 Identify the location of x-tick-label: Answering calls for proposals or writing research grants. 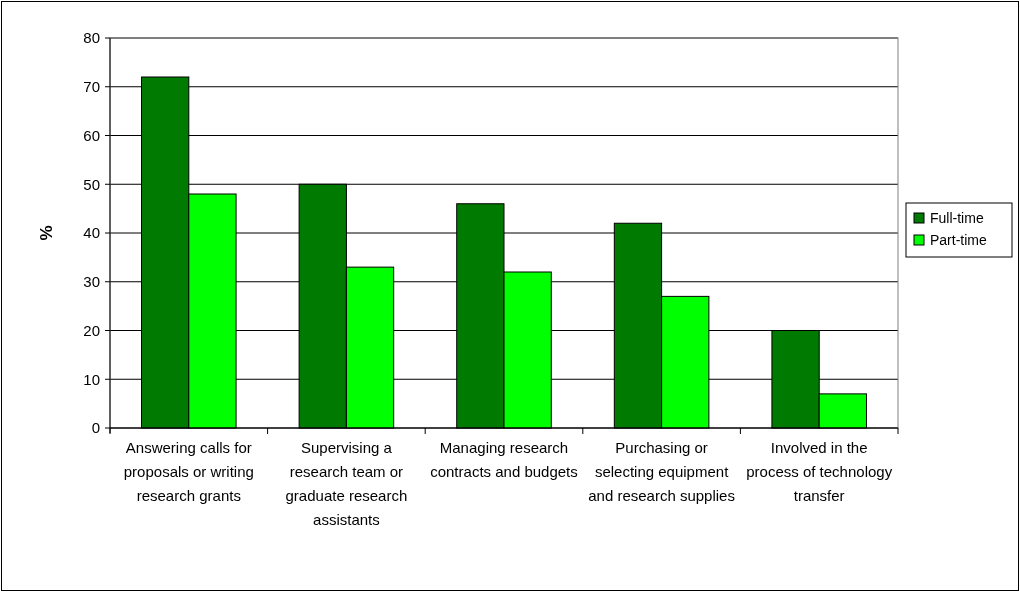
(188, 471).